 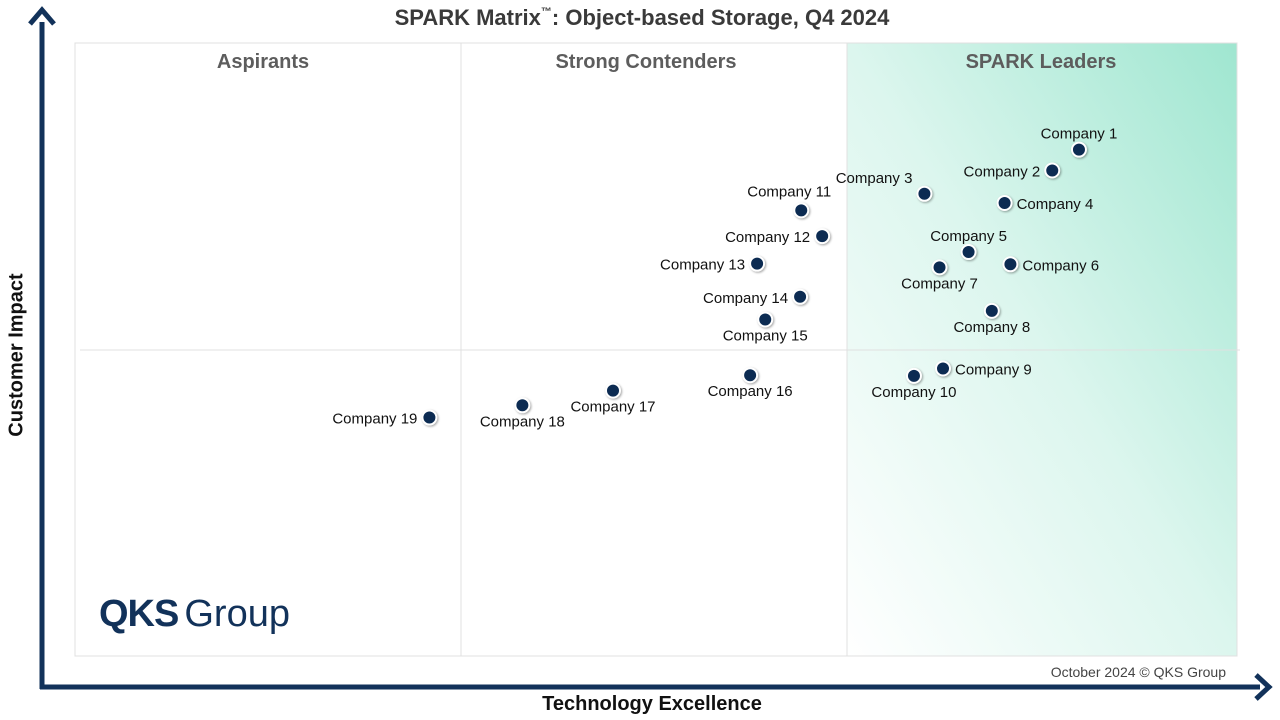 What do you see at coordinates (1138, 672) in the screenshot?
I see `copyright-footnote: October 2024 © QKS Group` at bounding box center [1138, 672].